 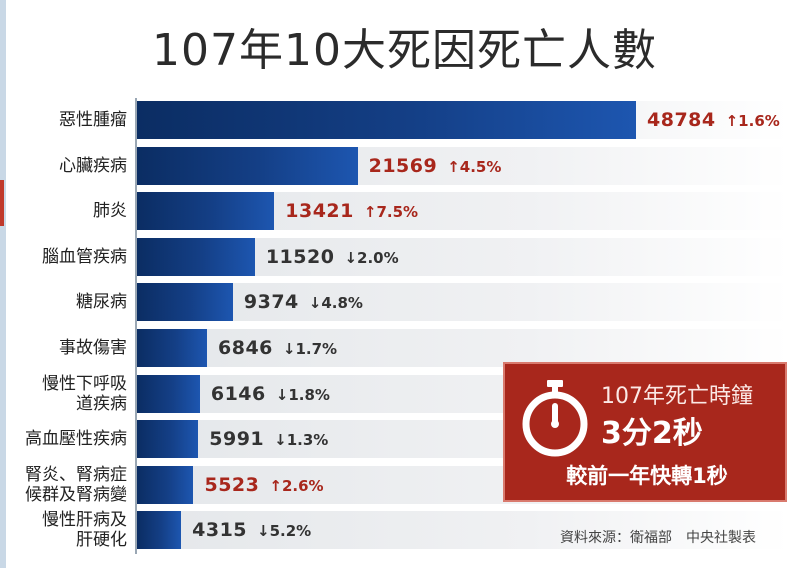 I want to click on value-label: 13421 ↑7.5%, so click(x=351, y=211).